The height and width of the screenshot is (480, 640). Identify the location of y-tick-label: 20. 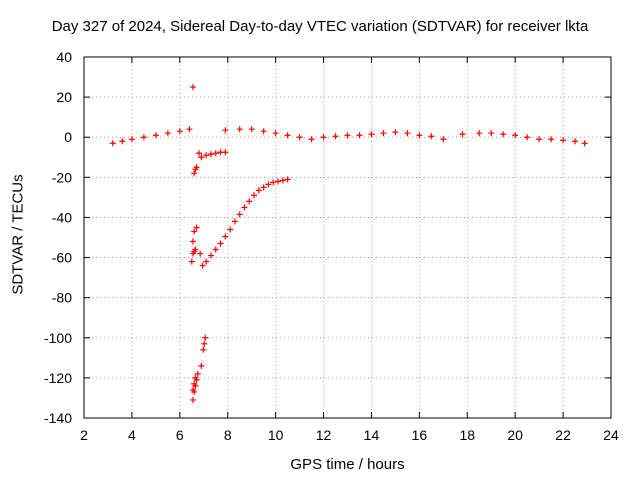
(64, 97).